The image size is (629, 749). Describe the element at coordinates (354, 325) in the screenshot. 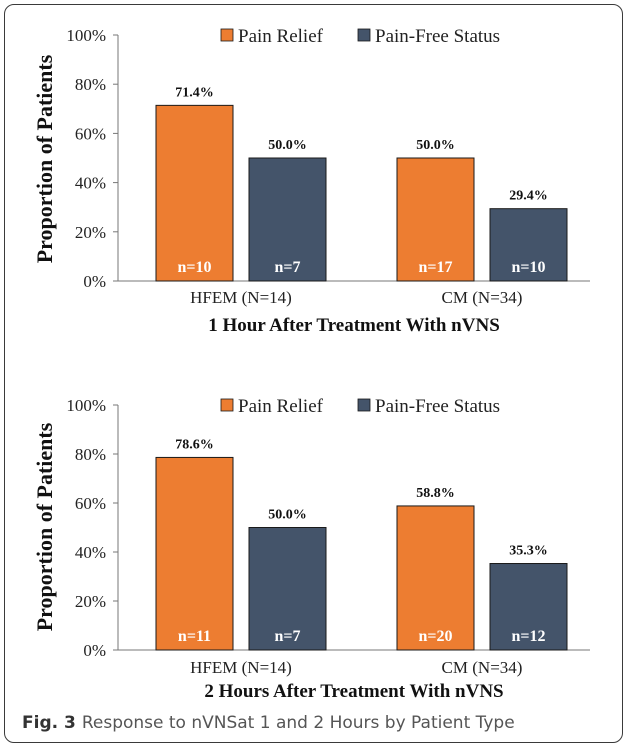

I see `x-axis-title: 1 Hour After Treatment With nVNS` at that location.